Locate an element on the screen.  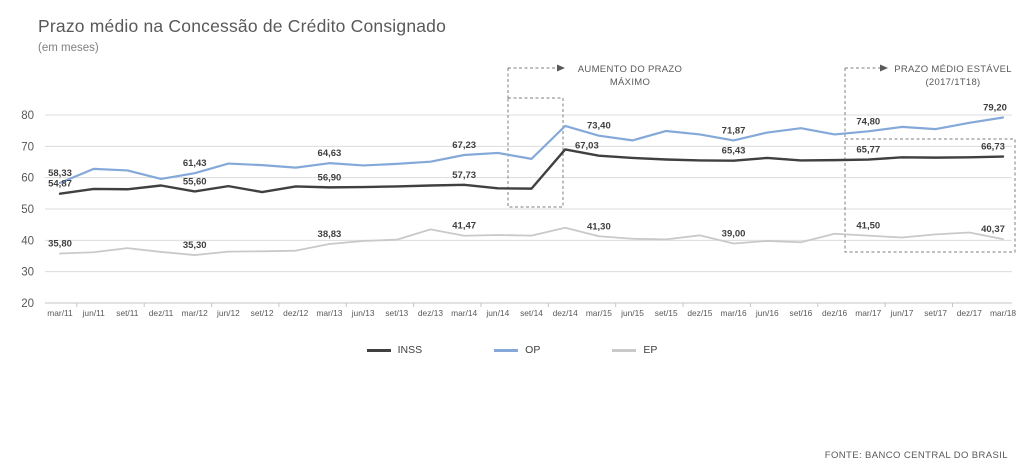
x-tick-label: mar/14 is located at coordinates (464, 313).